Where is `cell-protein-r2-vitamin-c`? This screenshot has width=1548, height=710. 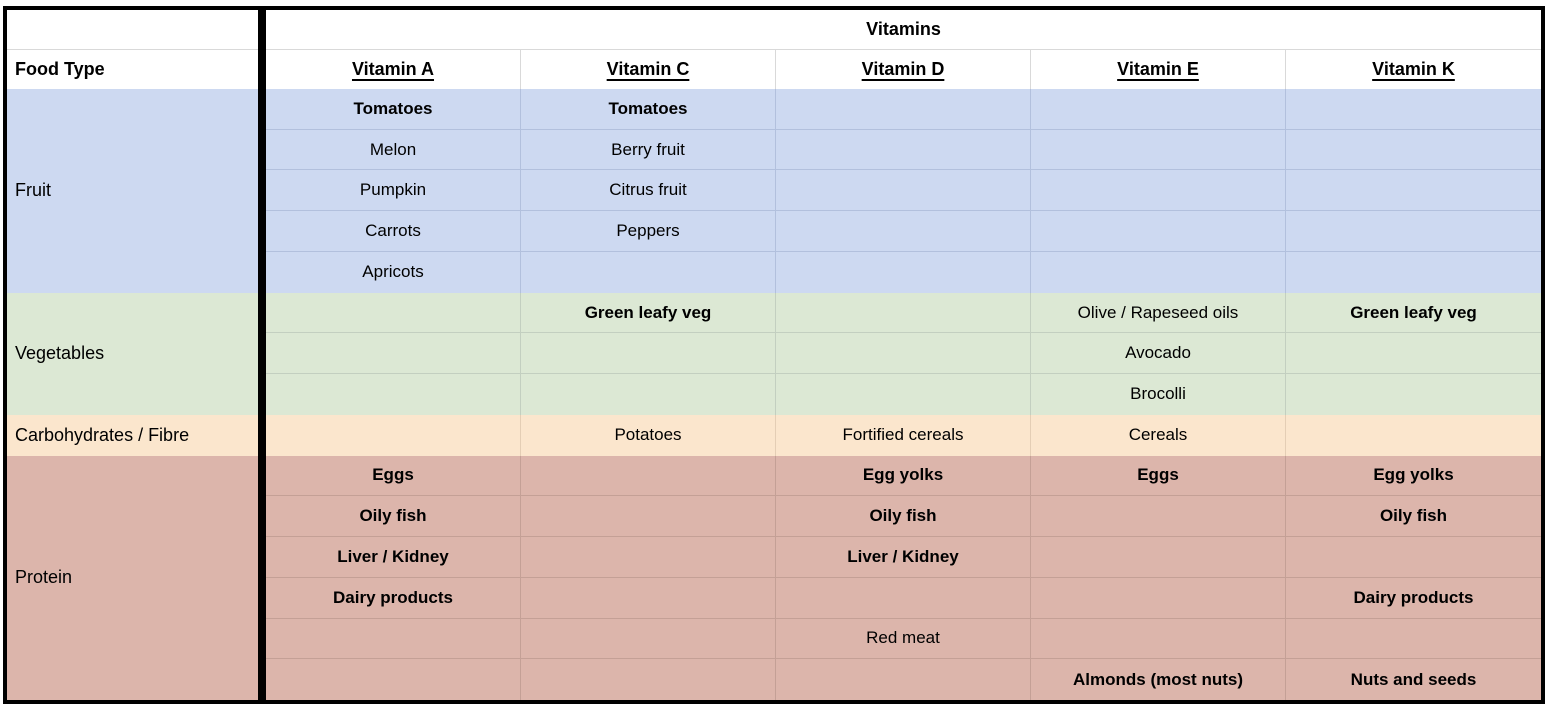
cell-protein-r2-vitamin-c is located at coordinates (648, 517).